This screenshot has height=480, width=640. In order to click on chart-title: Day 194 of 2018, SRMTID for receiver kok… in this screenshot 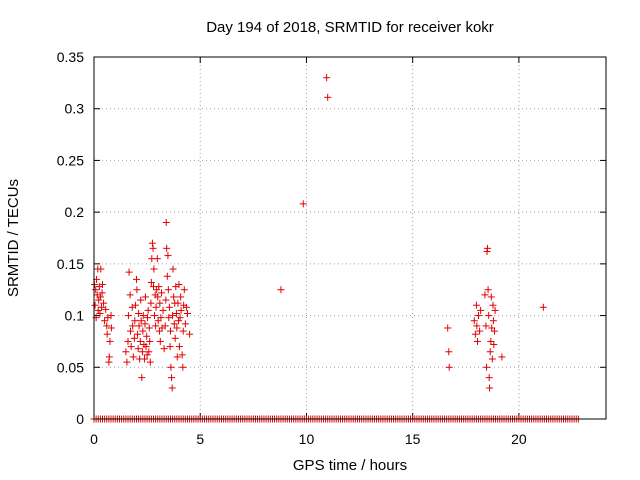, I will do `click(350, 27)`.